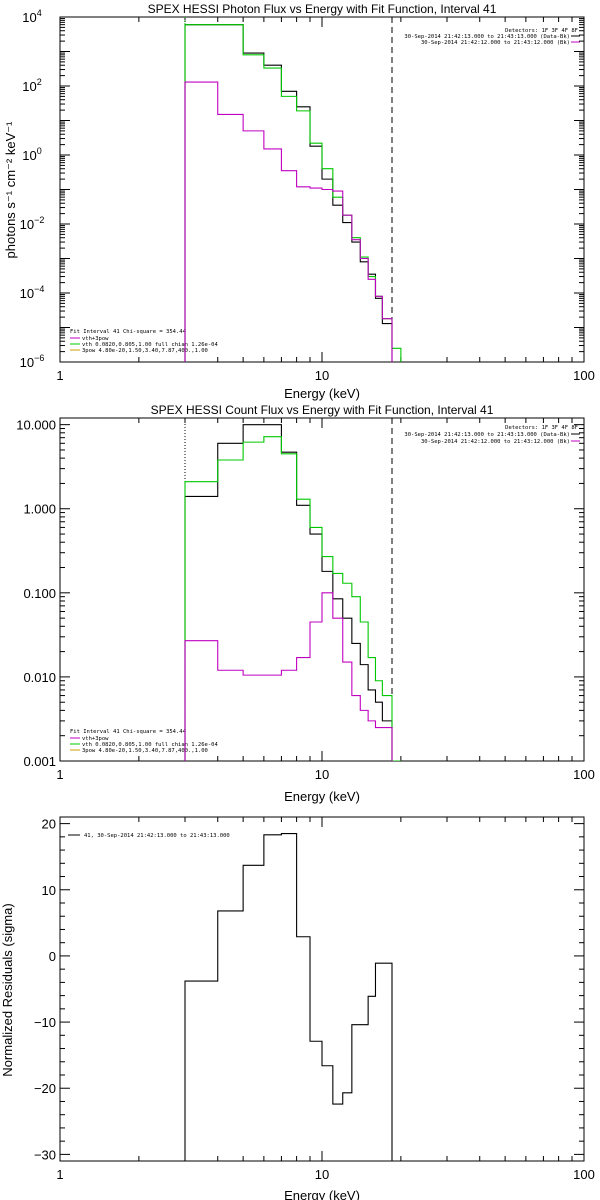 The height and width of the screenshot is (1200, 600). I want to click on photon-flux-x-tick-label: 100, so click(584, 375).